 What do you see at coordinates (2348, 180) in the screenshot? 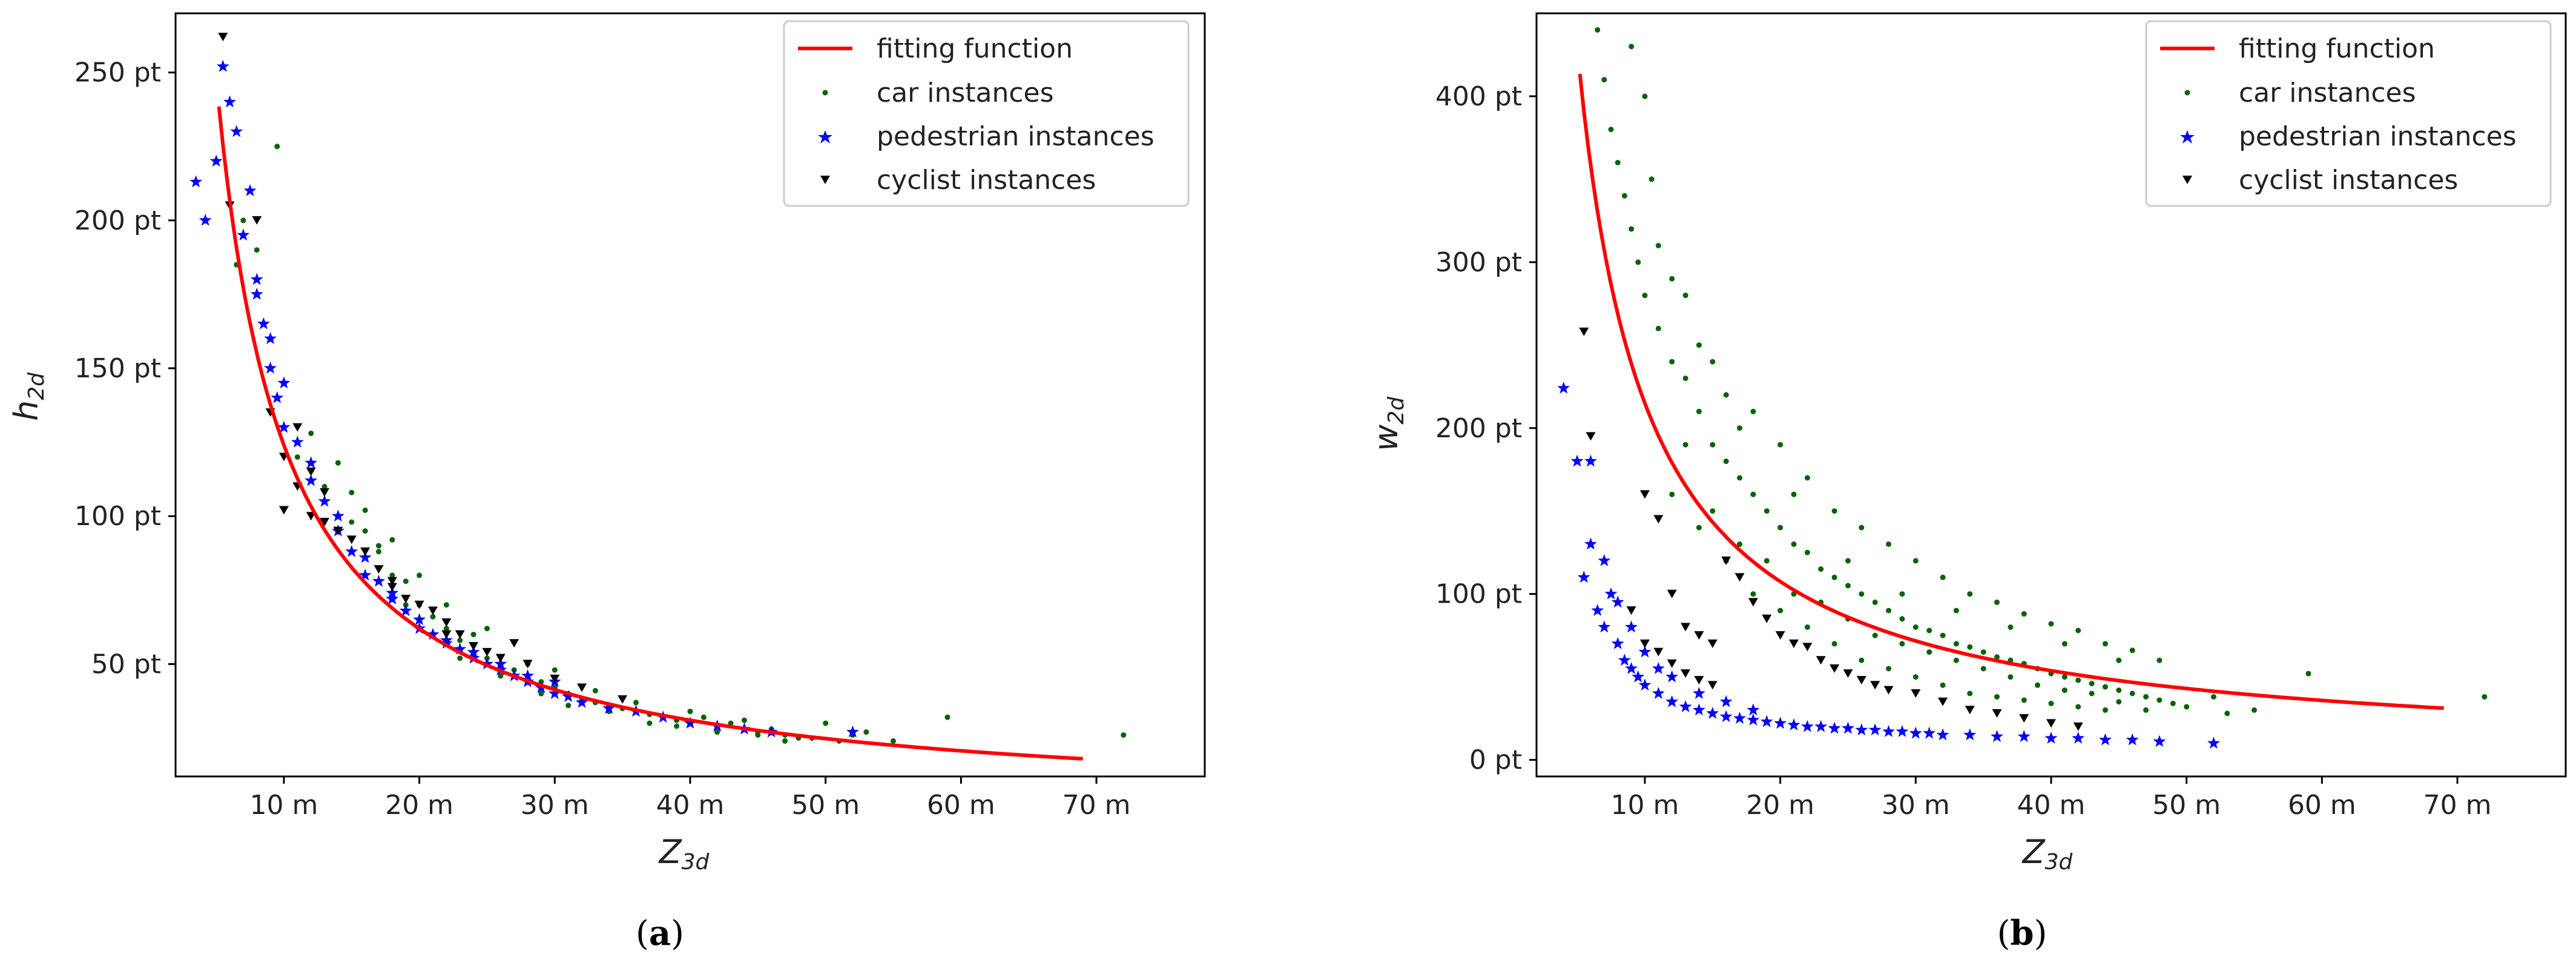
I see `panel-b-legend-cyclist-label: cyclist instances` at bounding box center [2348, 180].